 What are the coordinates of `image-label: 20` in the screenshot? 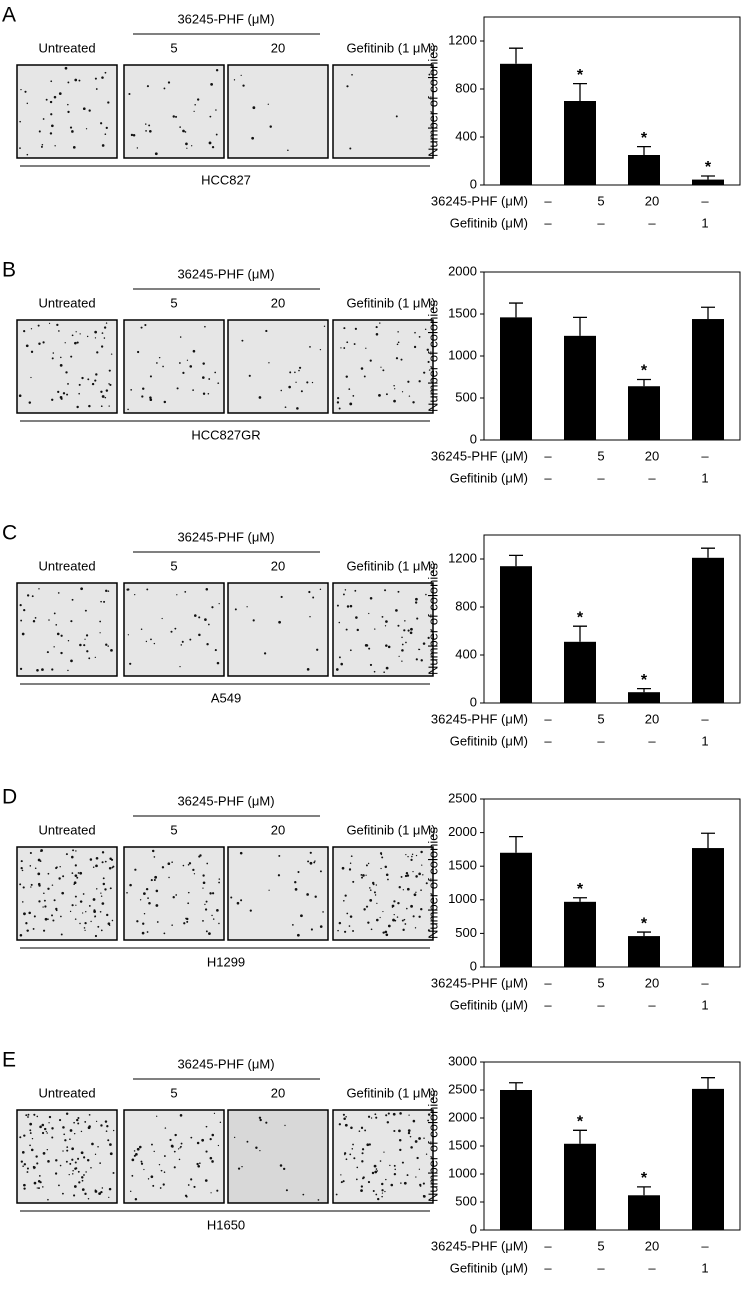 It's located at (278, 565).